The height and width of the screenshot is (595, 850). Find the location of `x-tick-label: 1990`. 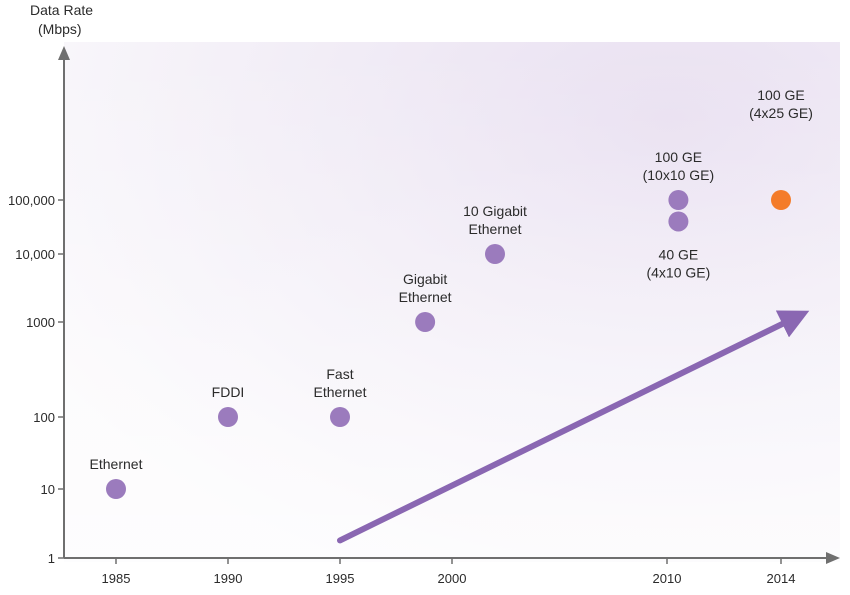

x-tick-label: 1990 is located at coordinates (228, 578).